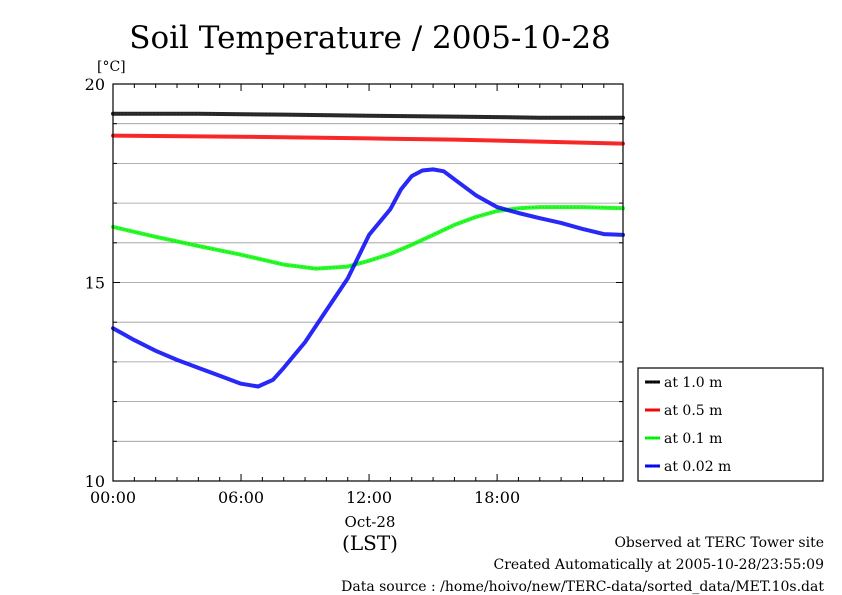  I want to click on x-tick-label: 00:00, so click(113, 497).